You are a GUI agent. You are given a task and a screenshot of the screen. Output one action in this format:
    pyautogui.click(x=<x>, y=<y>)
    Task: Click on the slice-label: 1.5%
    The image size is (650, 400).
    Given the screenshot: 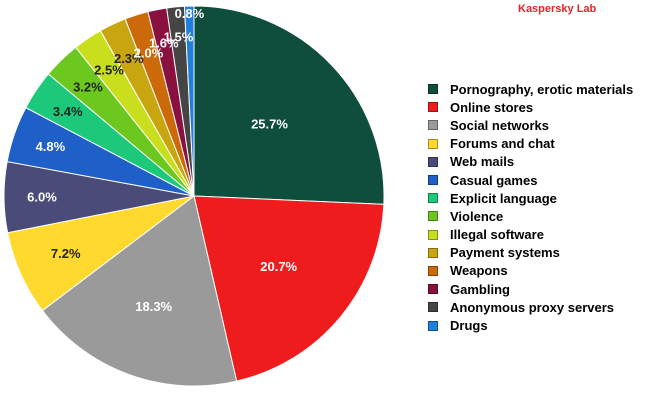 What is the action you would take?
    pyautogui.click(x=179, y=37)
    